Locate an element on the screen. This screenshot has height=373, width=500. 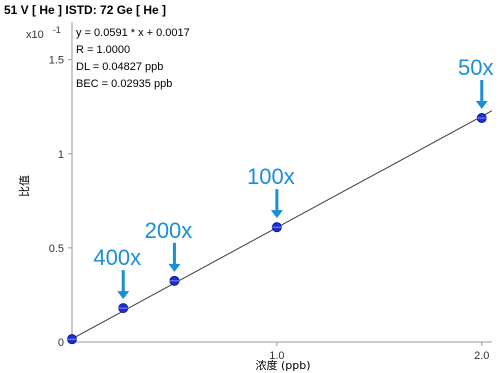
callout-label: 200x is located at coordinates (169, 230).